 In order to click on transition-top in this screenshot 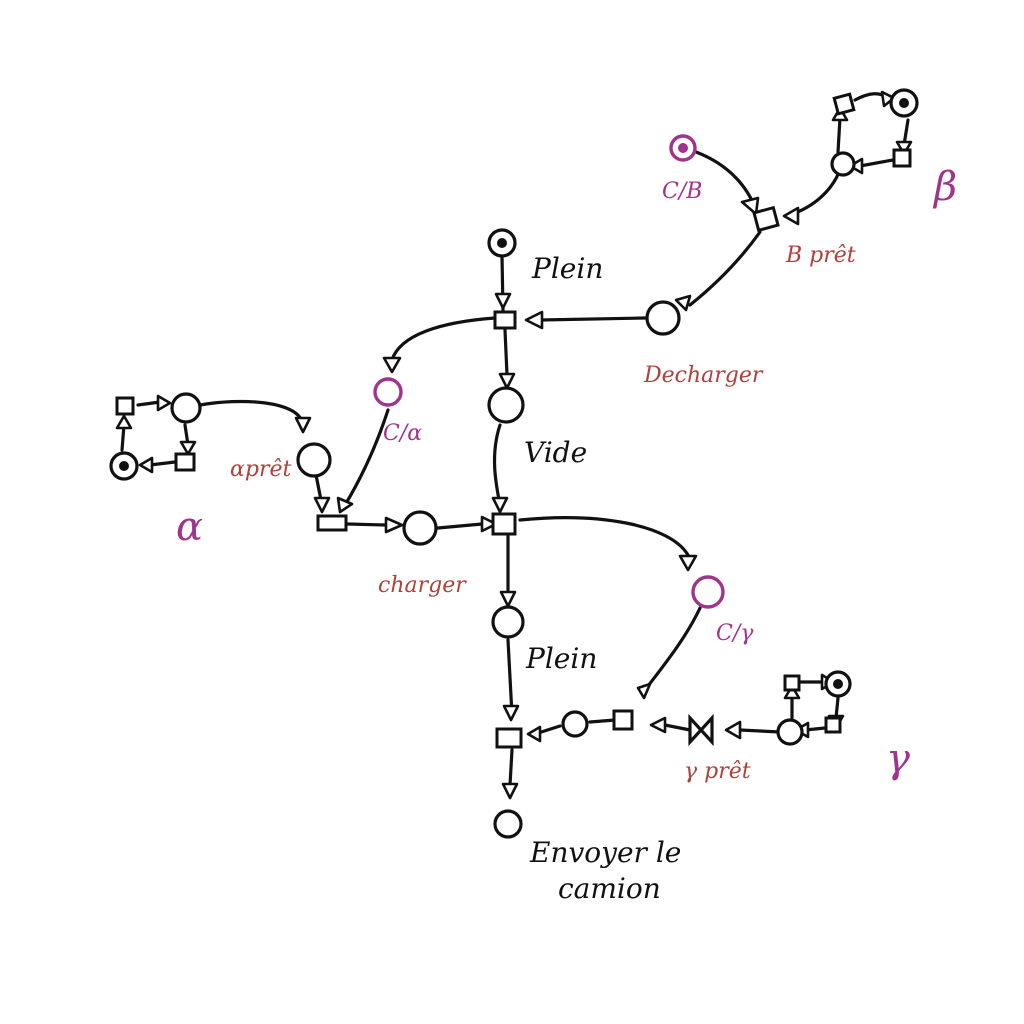, I will do `click(505, 320)`.